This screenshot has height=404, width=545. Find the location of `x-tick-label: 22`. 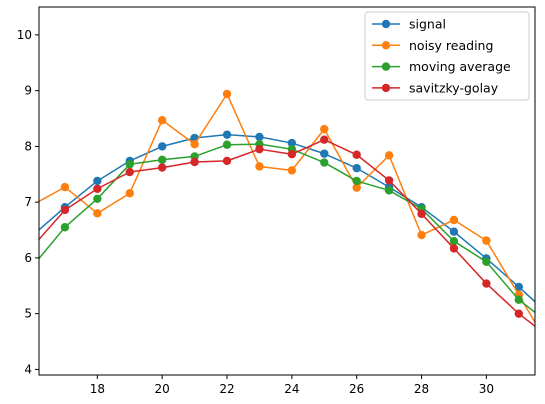

x-tick-label: 22 is located at coordinates (226, 389).